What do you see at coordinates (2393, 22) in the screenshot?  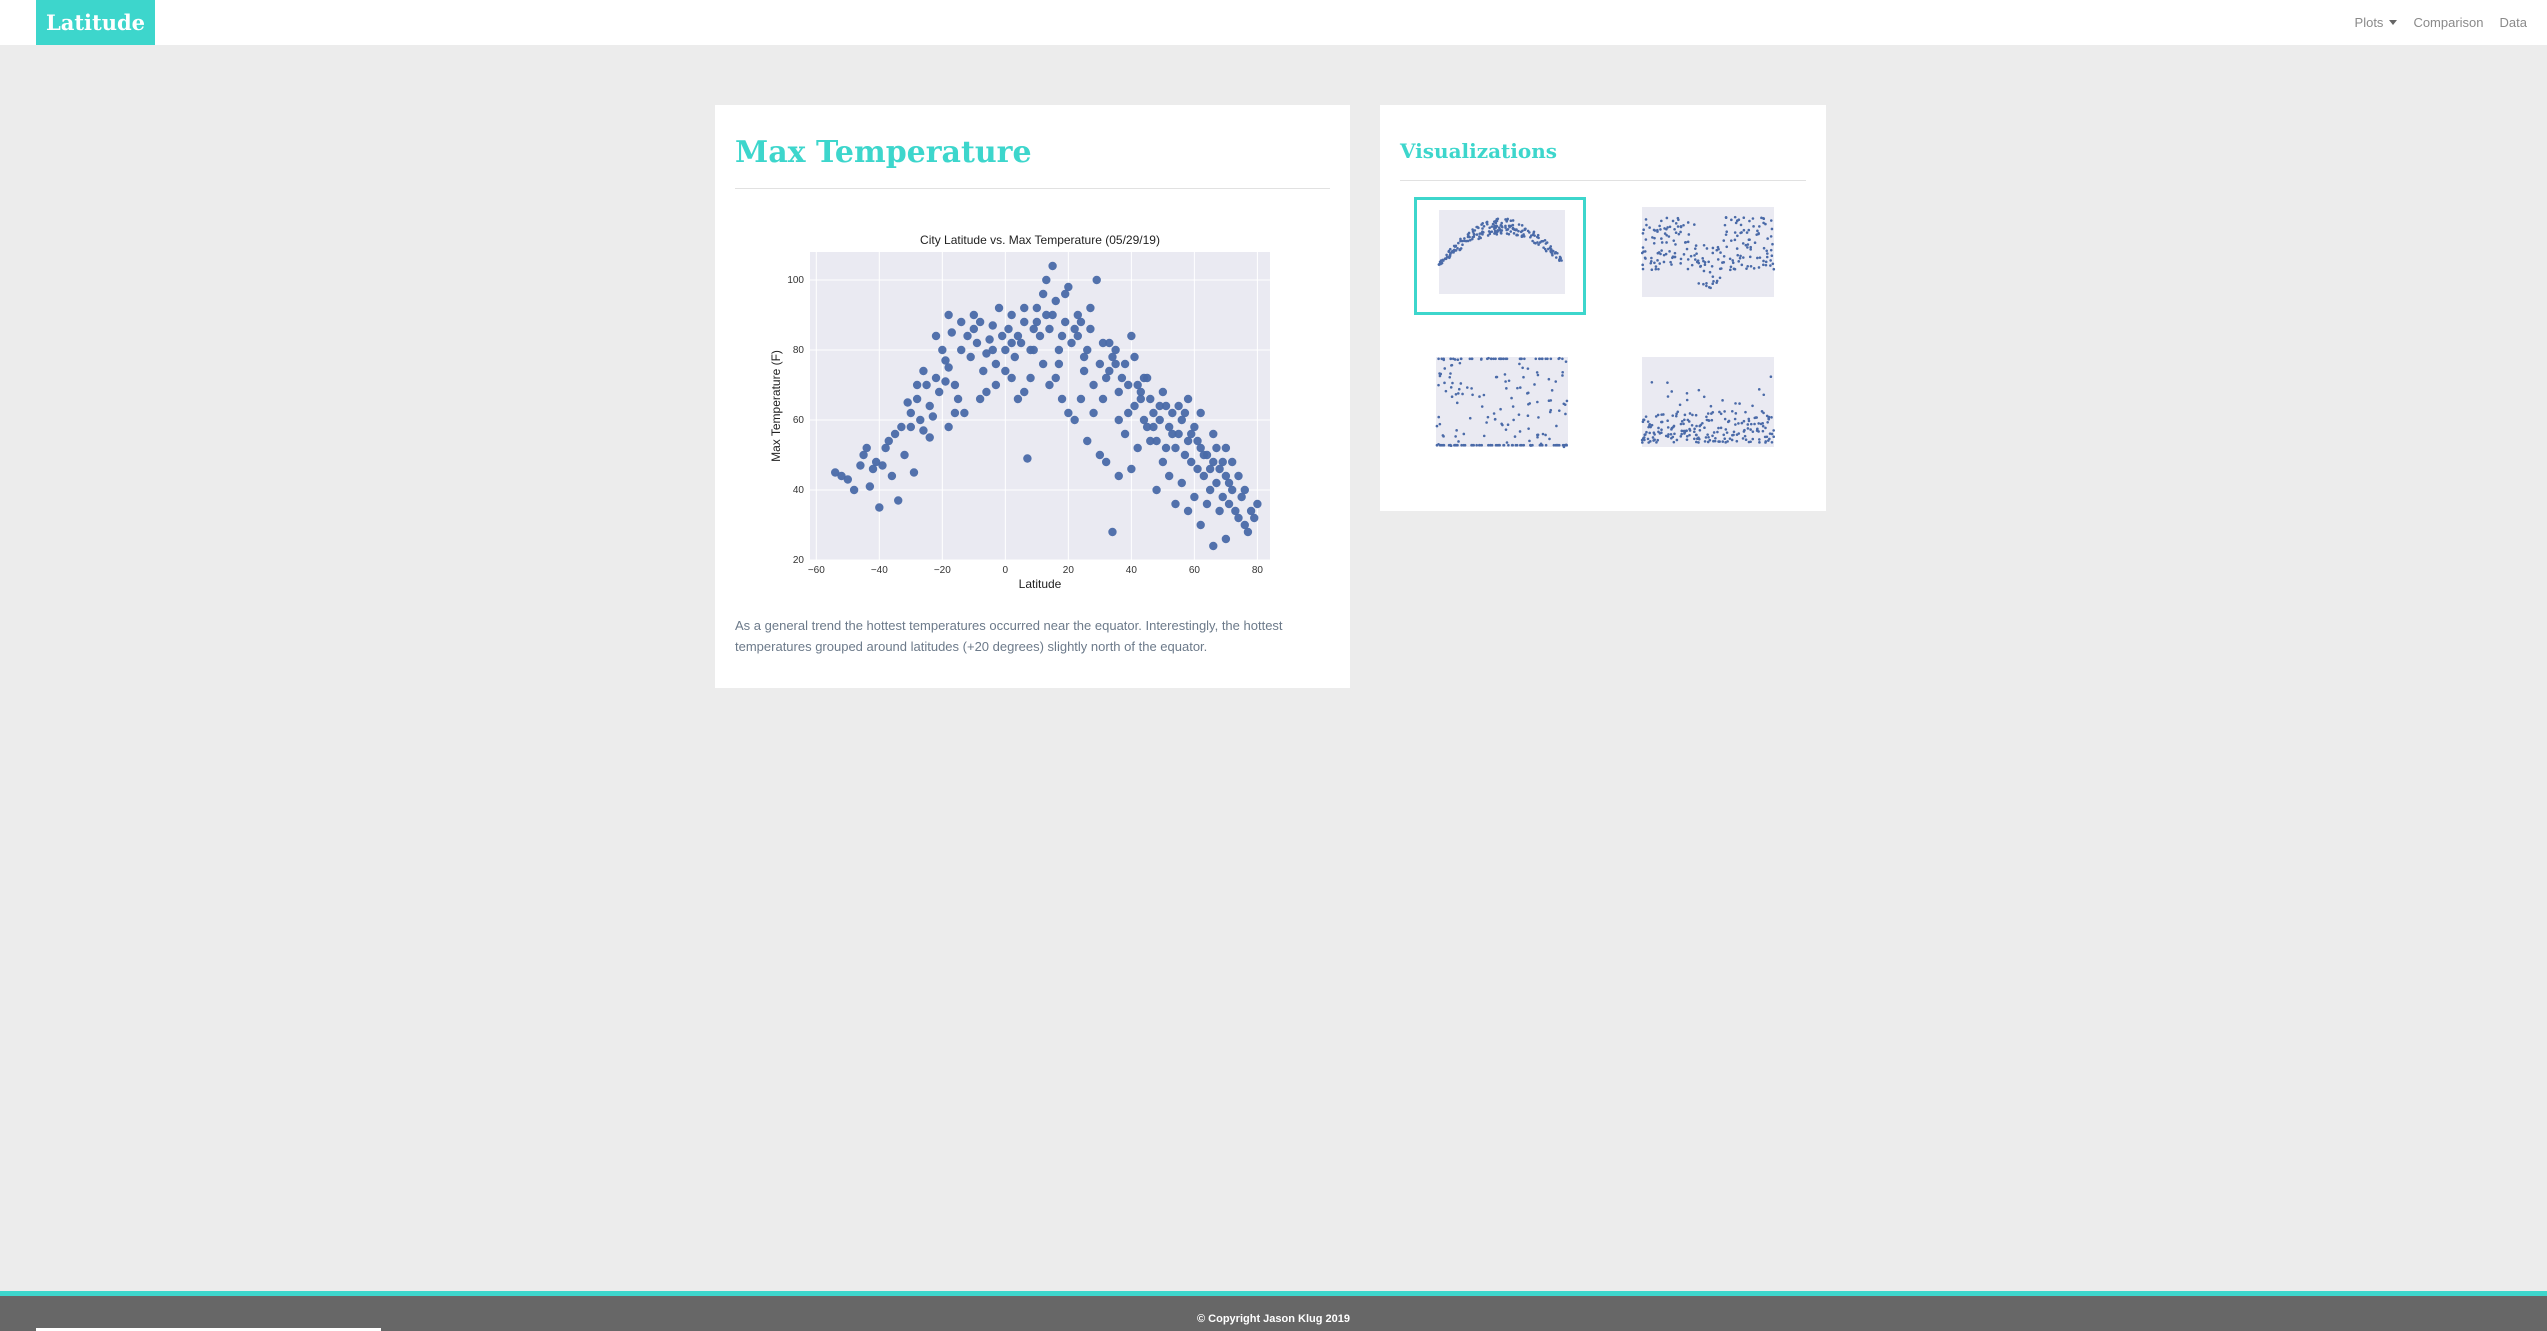 I see `caret-down-icon` at bounding box center [2393, 22].